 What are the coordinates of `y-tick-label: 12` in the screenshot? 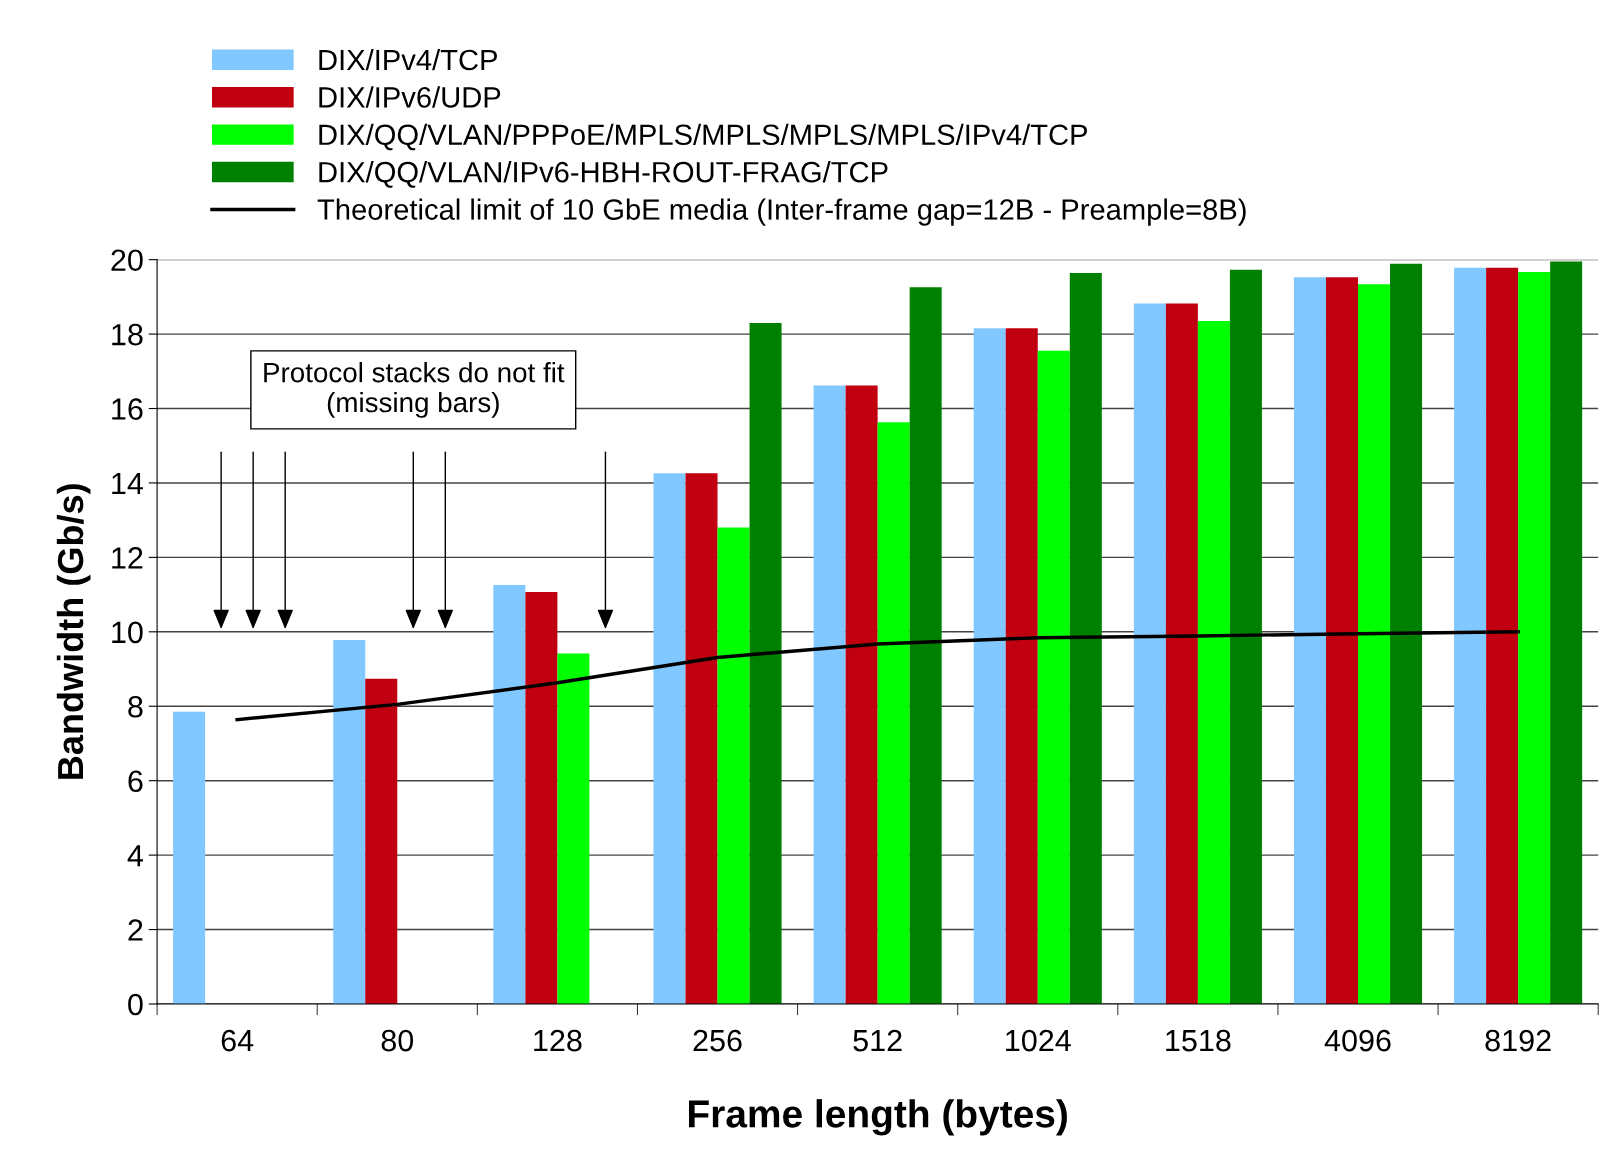 It's located at (127, 558).